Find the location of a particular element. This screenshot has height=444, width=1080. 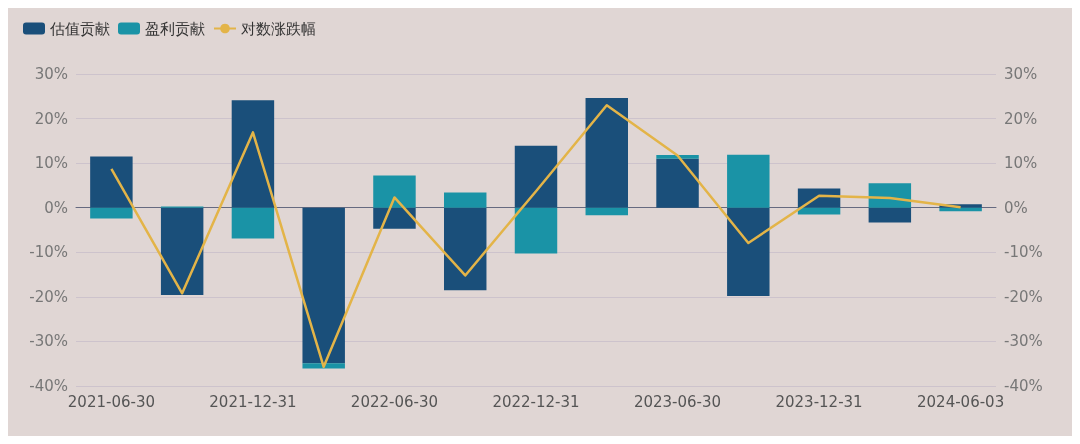

x-tick-label: 2024-06-03 is located at coordinates (961, 401).